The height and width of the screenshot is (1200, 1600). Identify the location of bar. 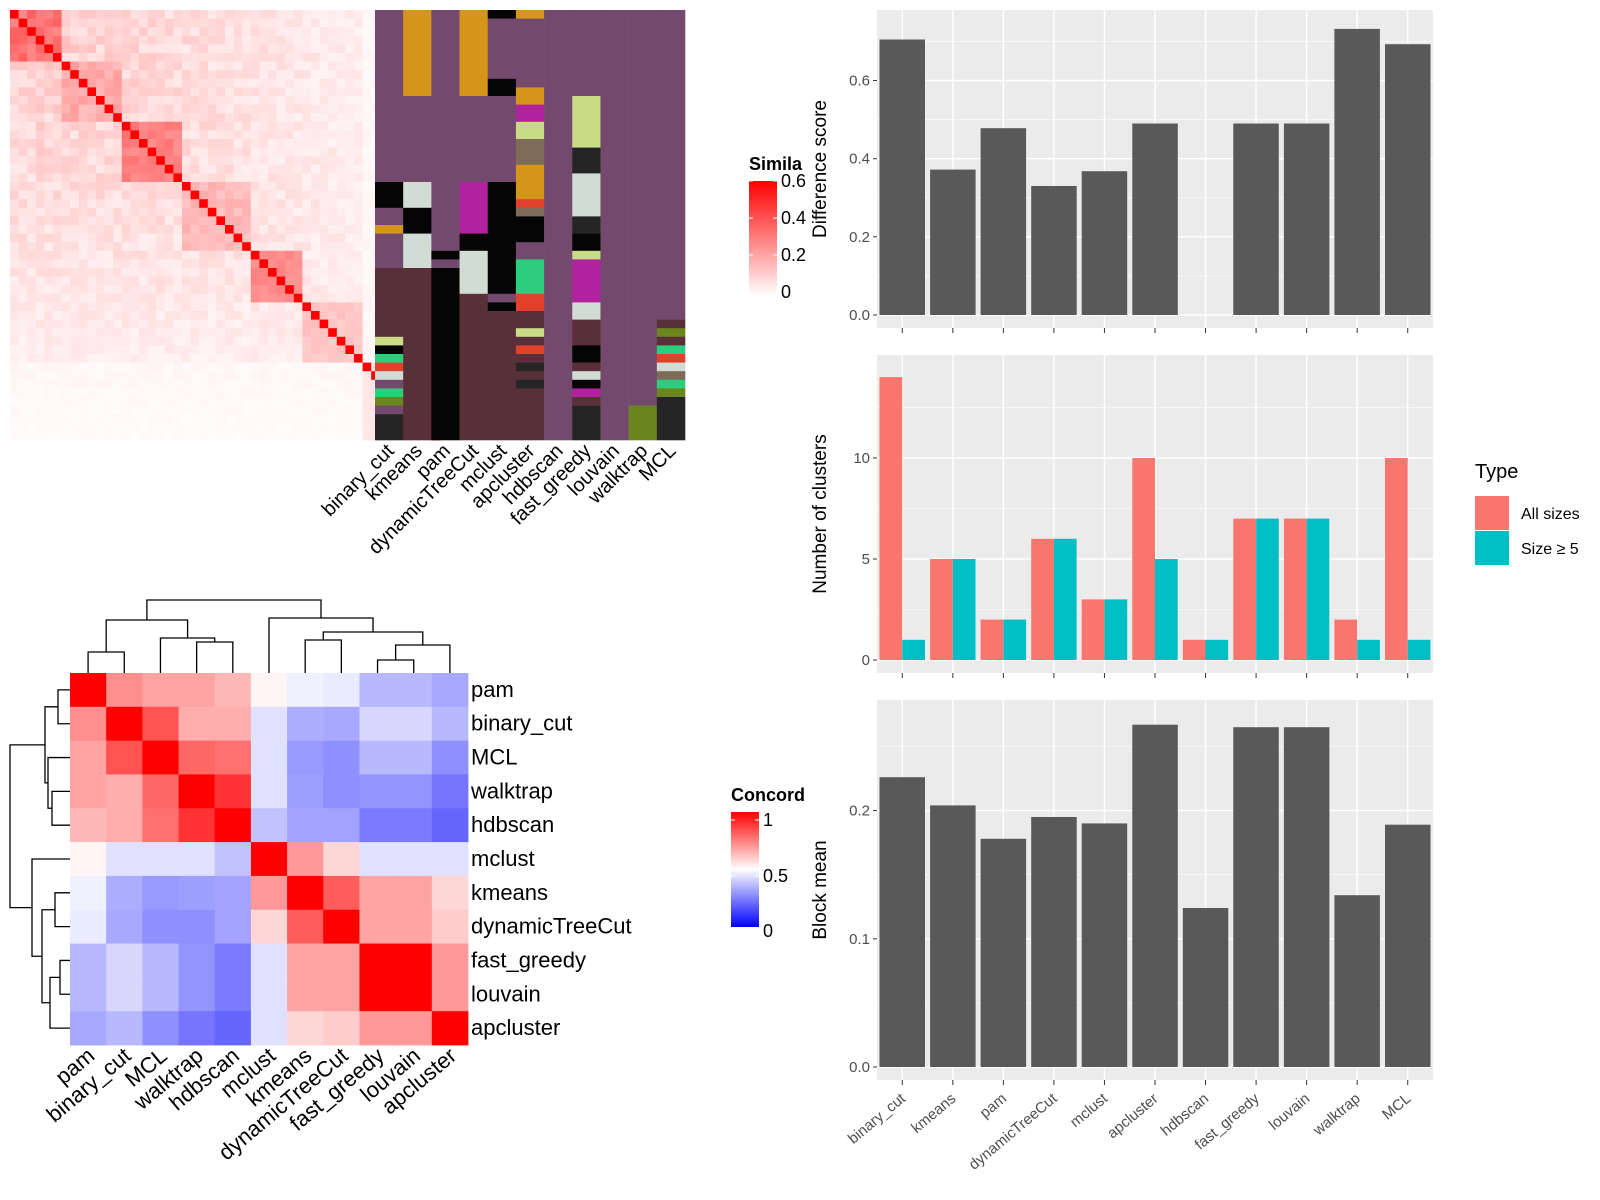
(1155, 895).